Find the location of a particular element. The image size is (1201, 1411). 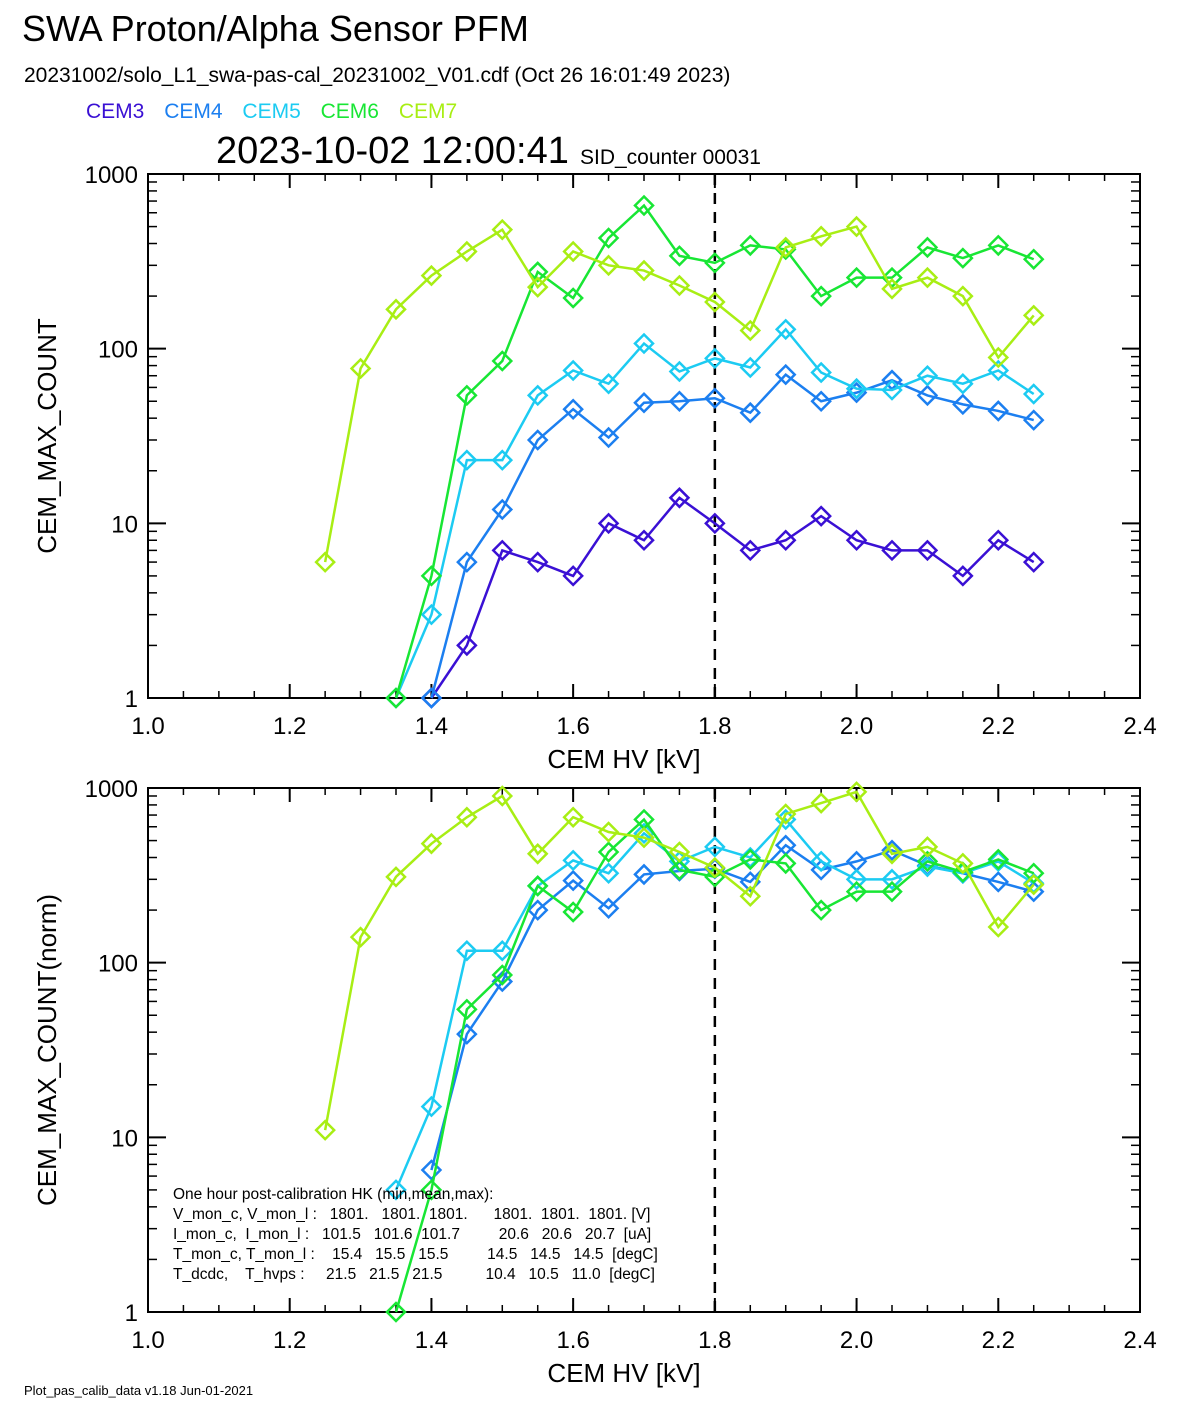

series-cem4 is located at coordinates (732, 1007).